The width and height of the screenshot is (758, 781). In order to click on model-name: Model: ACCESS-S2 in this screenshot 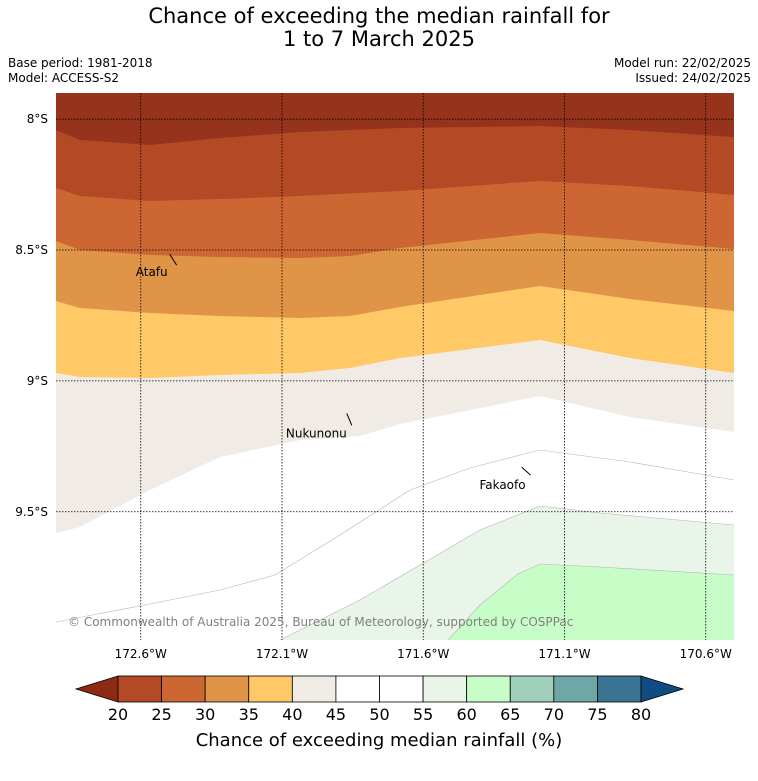, I will do `click(64, 78)`.